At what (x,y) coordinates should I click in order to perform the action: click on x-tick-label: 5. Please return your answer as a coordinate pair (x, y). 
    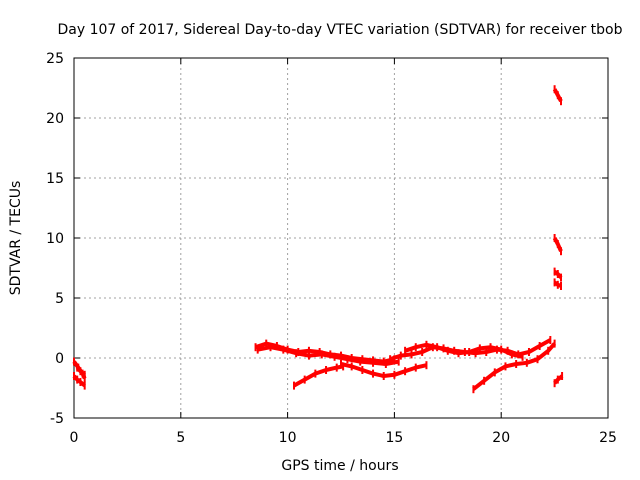
    Looking at the image, I should click on (180, 438).